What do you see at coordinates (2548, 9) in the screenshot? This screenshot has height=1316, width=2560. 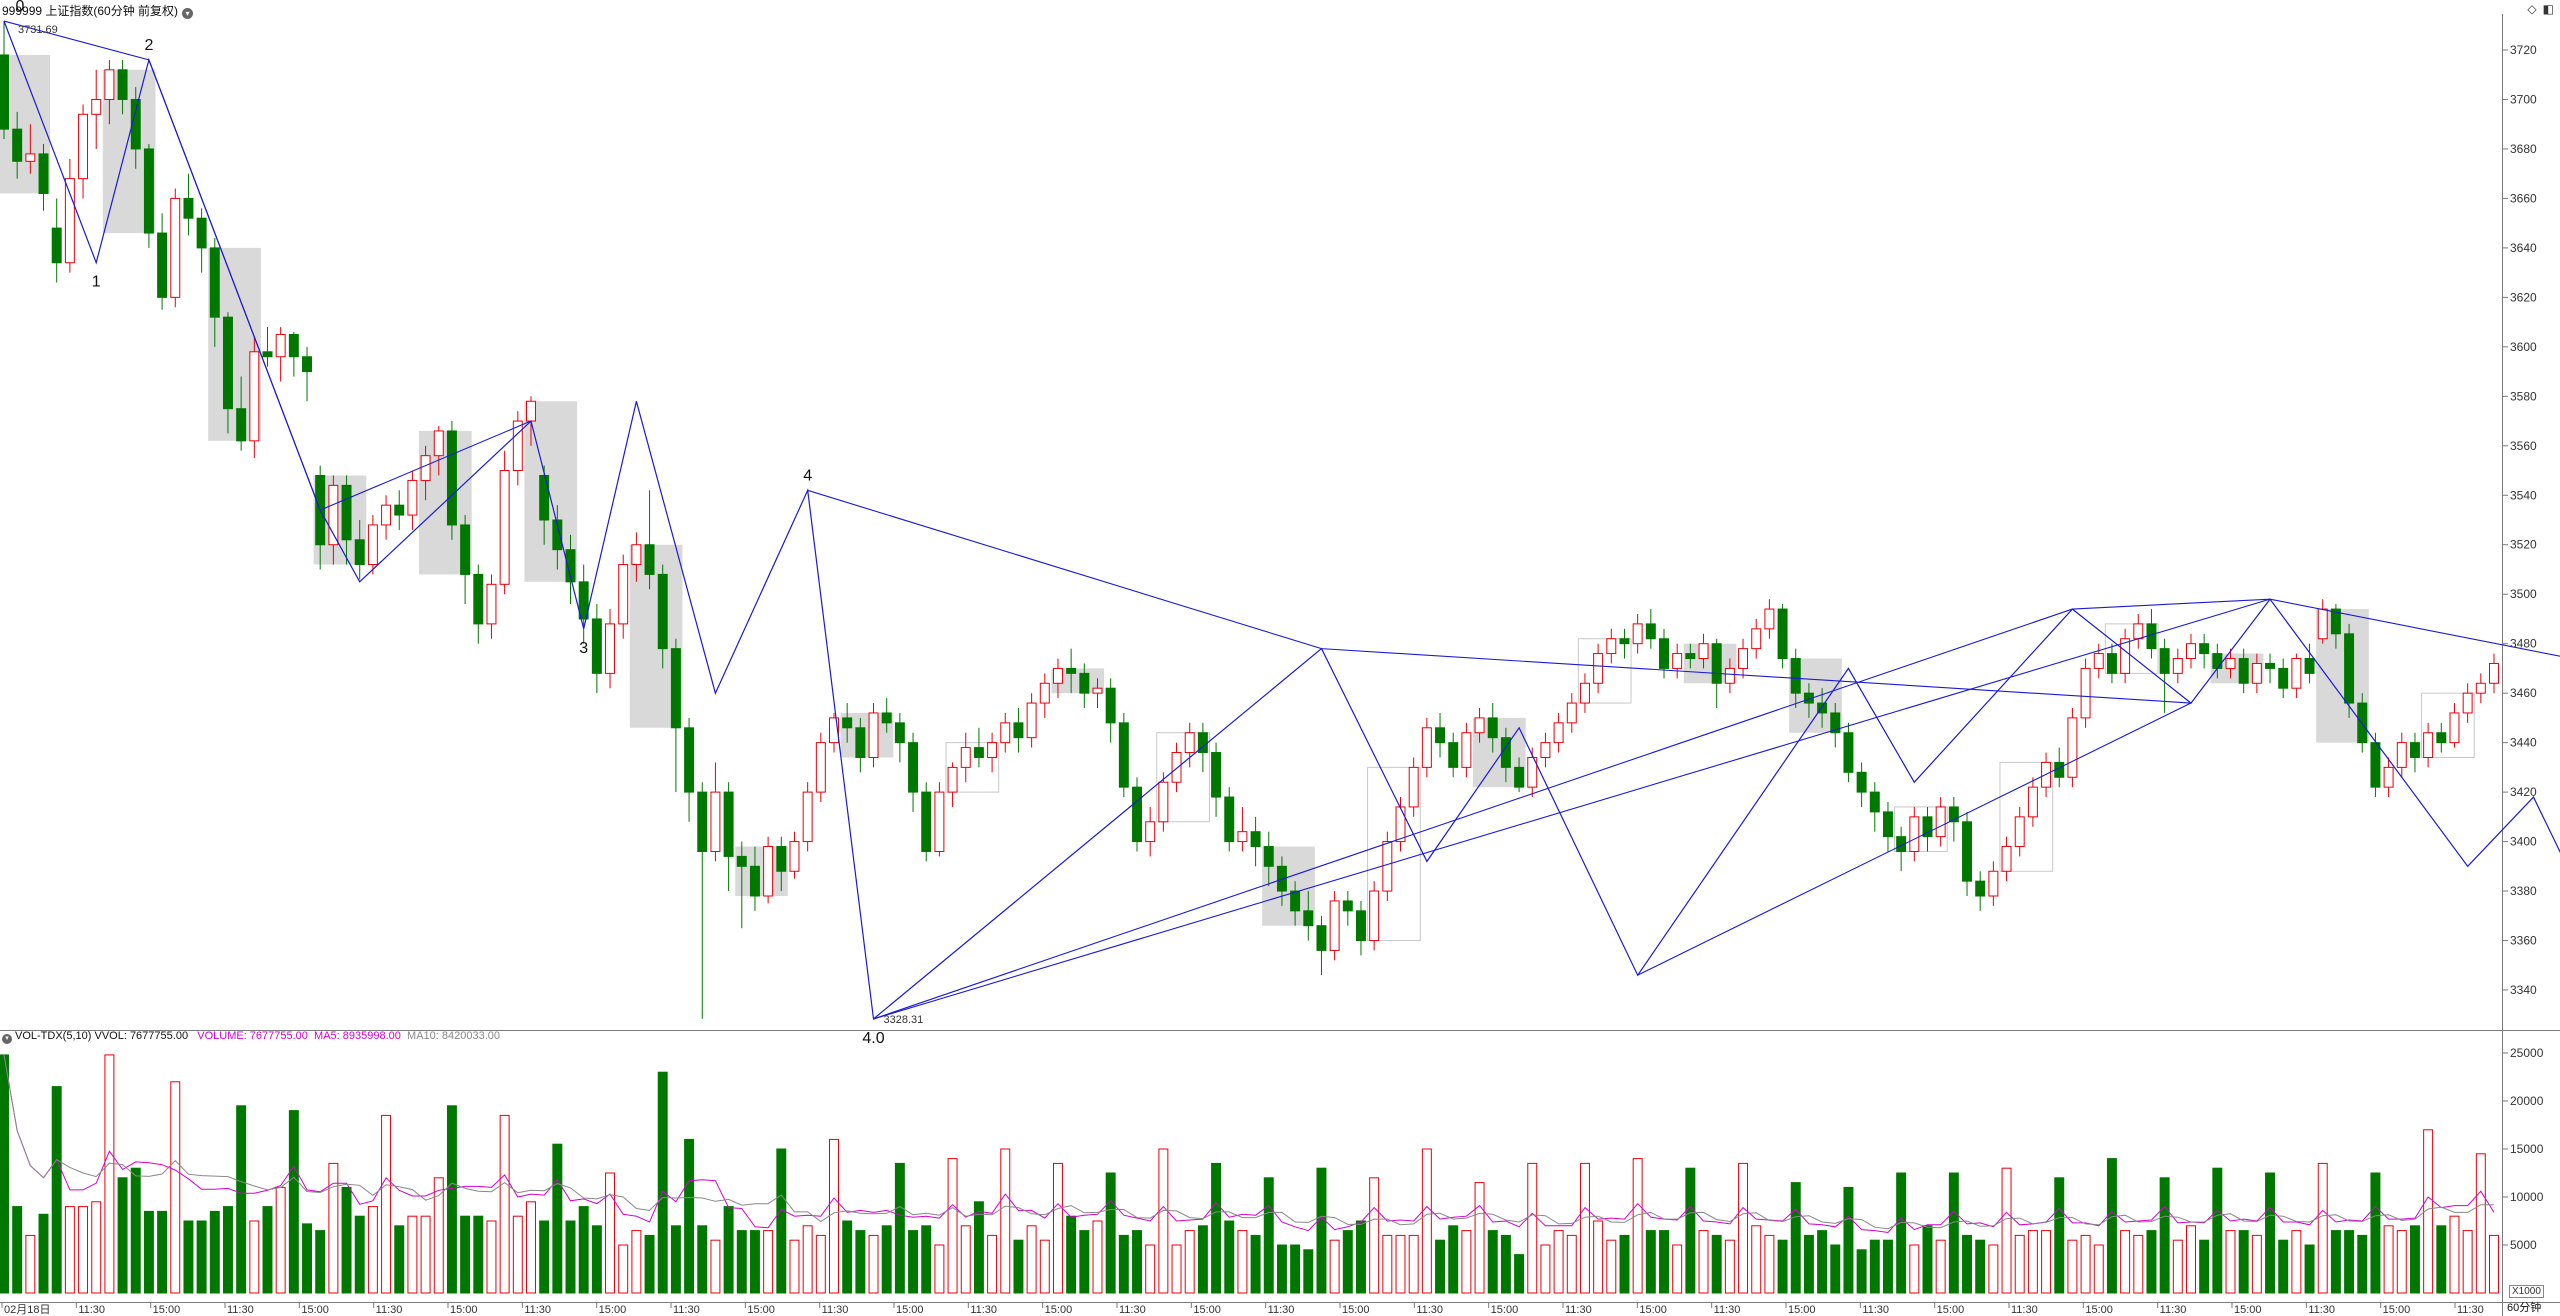 I see `restore-icon: ◧` at bounding box center [2548, 9].